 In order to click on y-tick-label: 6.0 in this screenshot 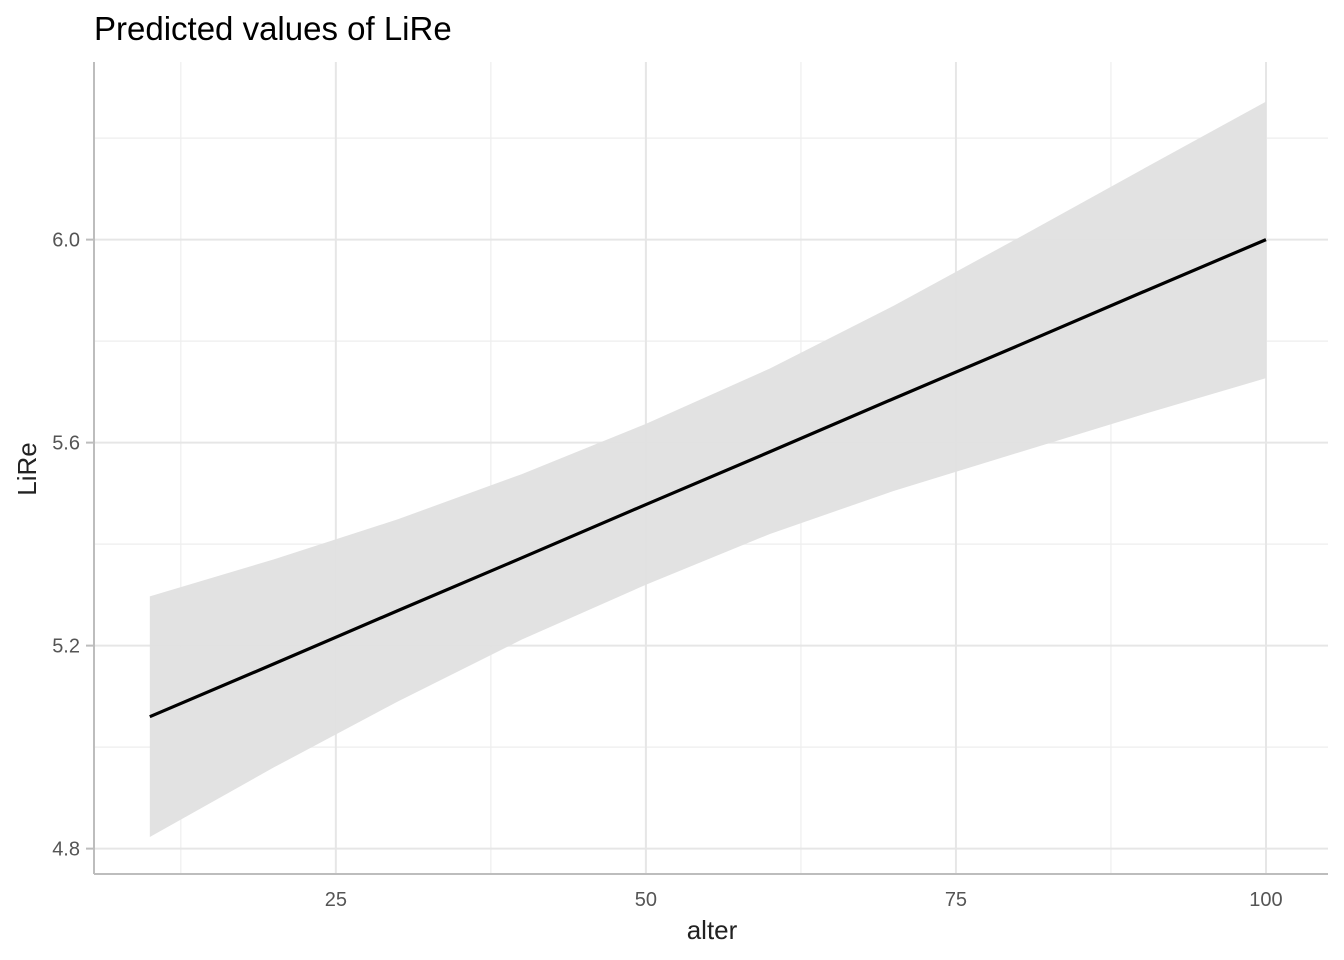, I will do `click(66, 241)`.